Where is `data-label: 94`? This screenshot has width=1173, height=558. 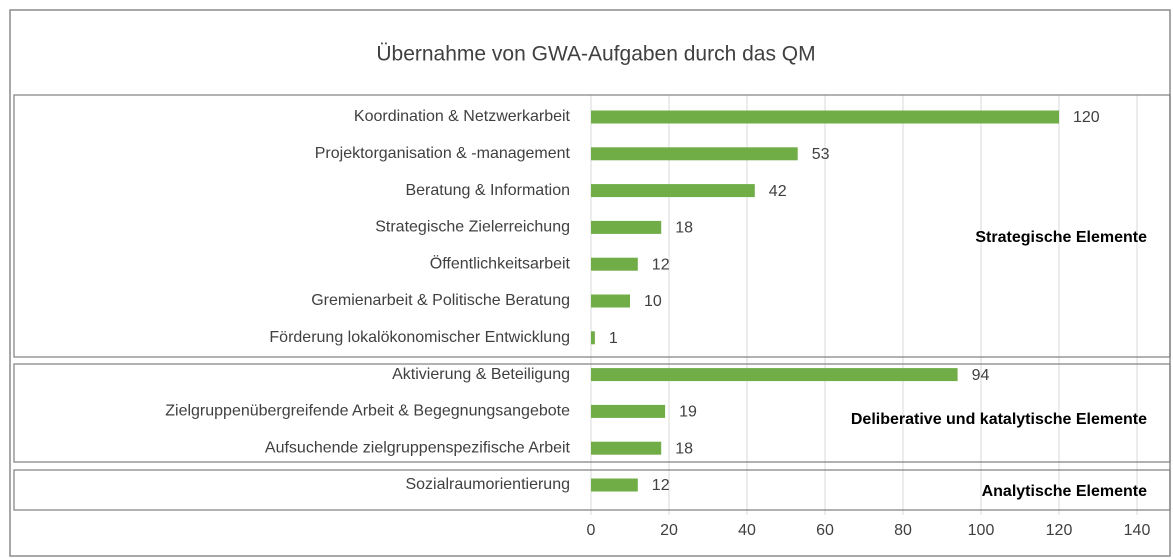
data-label: 94 is located at coordinates (981, 375).